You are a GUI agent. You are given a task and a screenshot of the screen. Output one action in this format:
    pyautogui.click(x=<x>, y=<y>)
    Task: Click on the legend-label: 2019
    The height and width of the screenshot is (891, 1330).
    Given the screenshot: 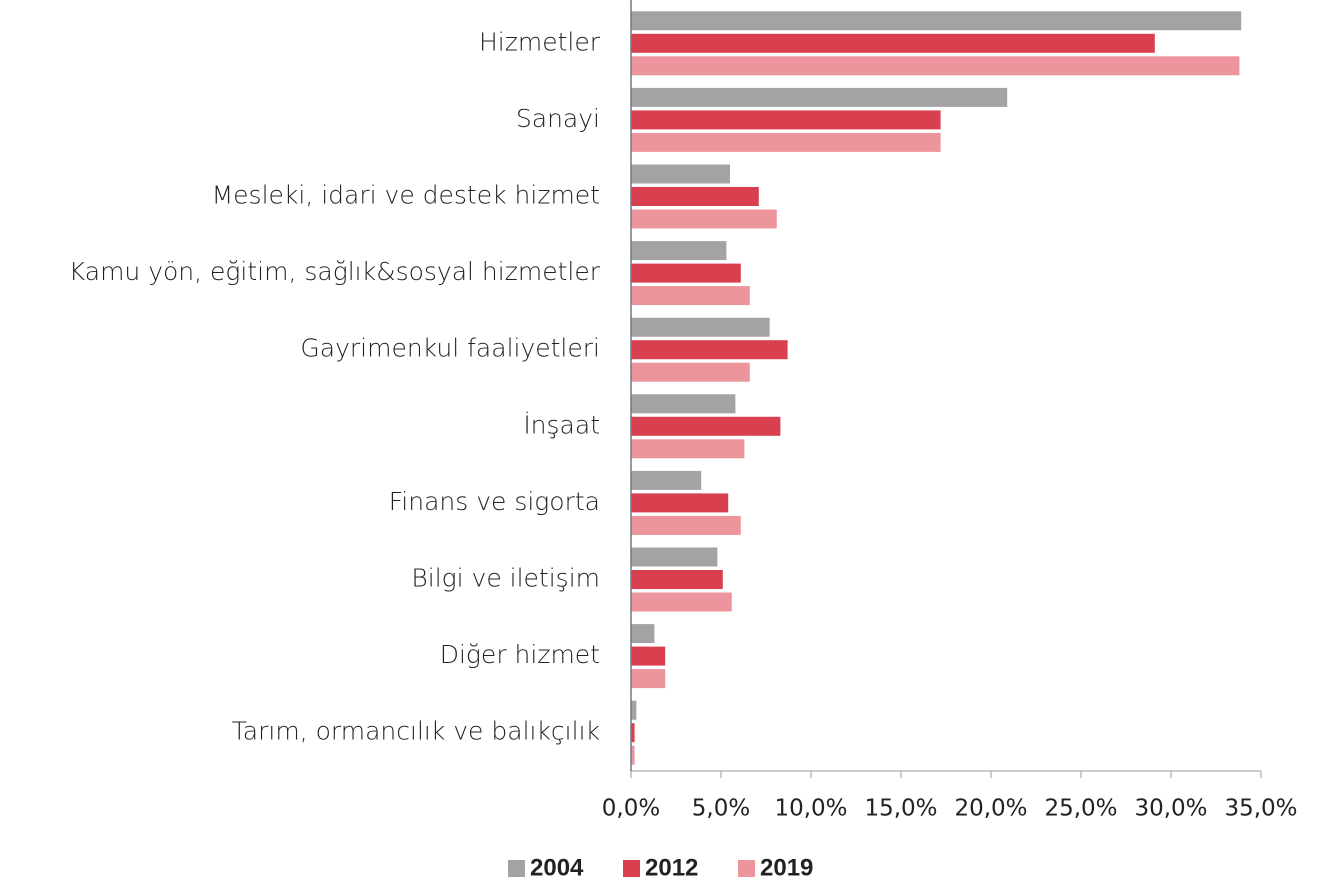 What is the action you would take?
    pyautogui.click(x=786, y=867)
    